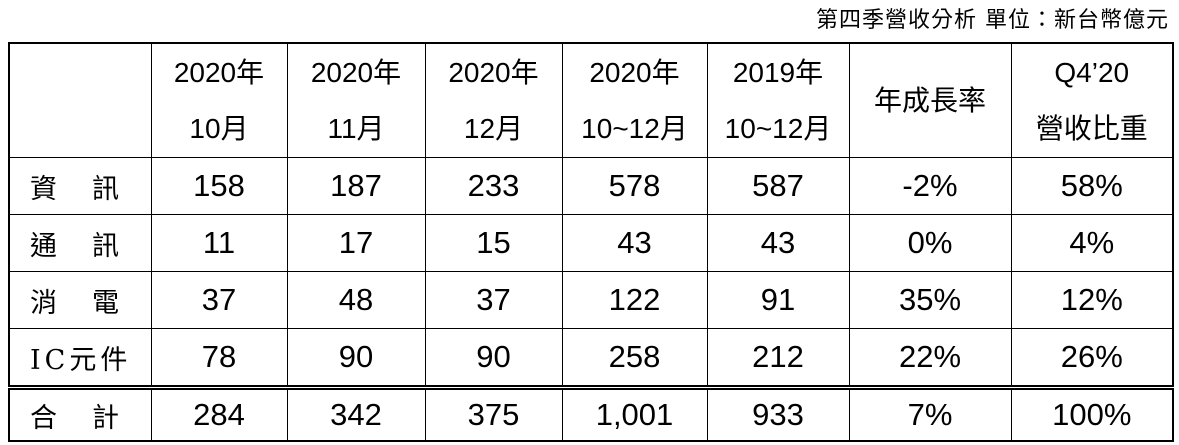 The width and height of the screenshot is (1179, 445). Describe the element at coordinates (634, 300) in the screenshot. I see `cell: 122` at that location.